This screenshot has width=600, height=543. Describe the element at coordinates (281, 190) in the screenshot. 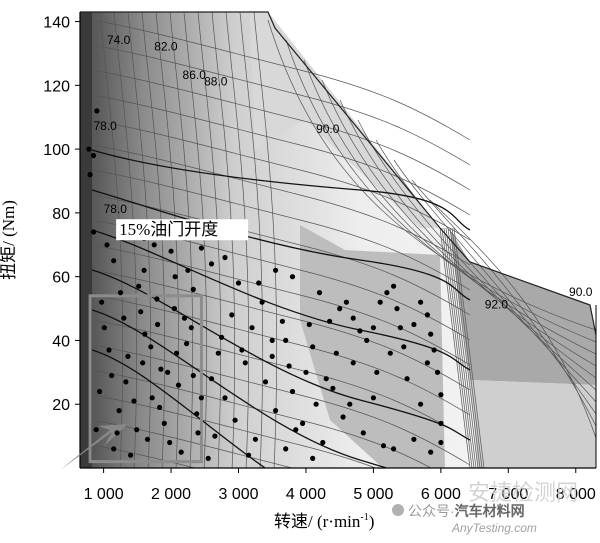

I see `bold-contour-line` at that location.